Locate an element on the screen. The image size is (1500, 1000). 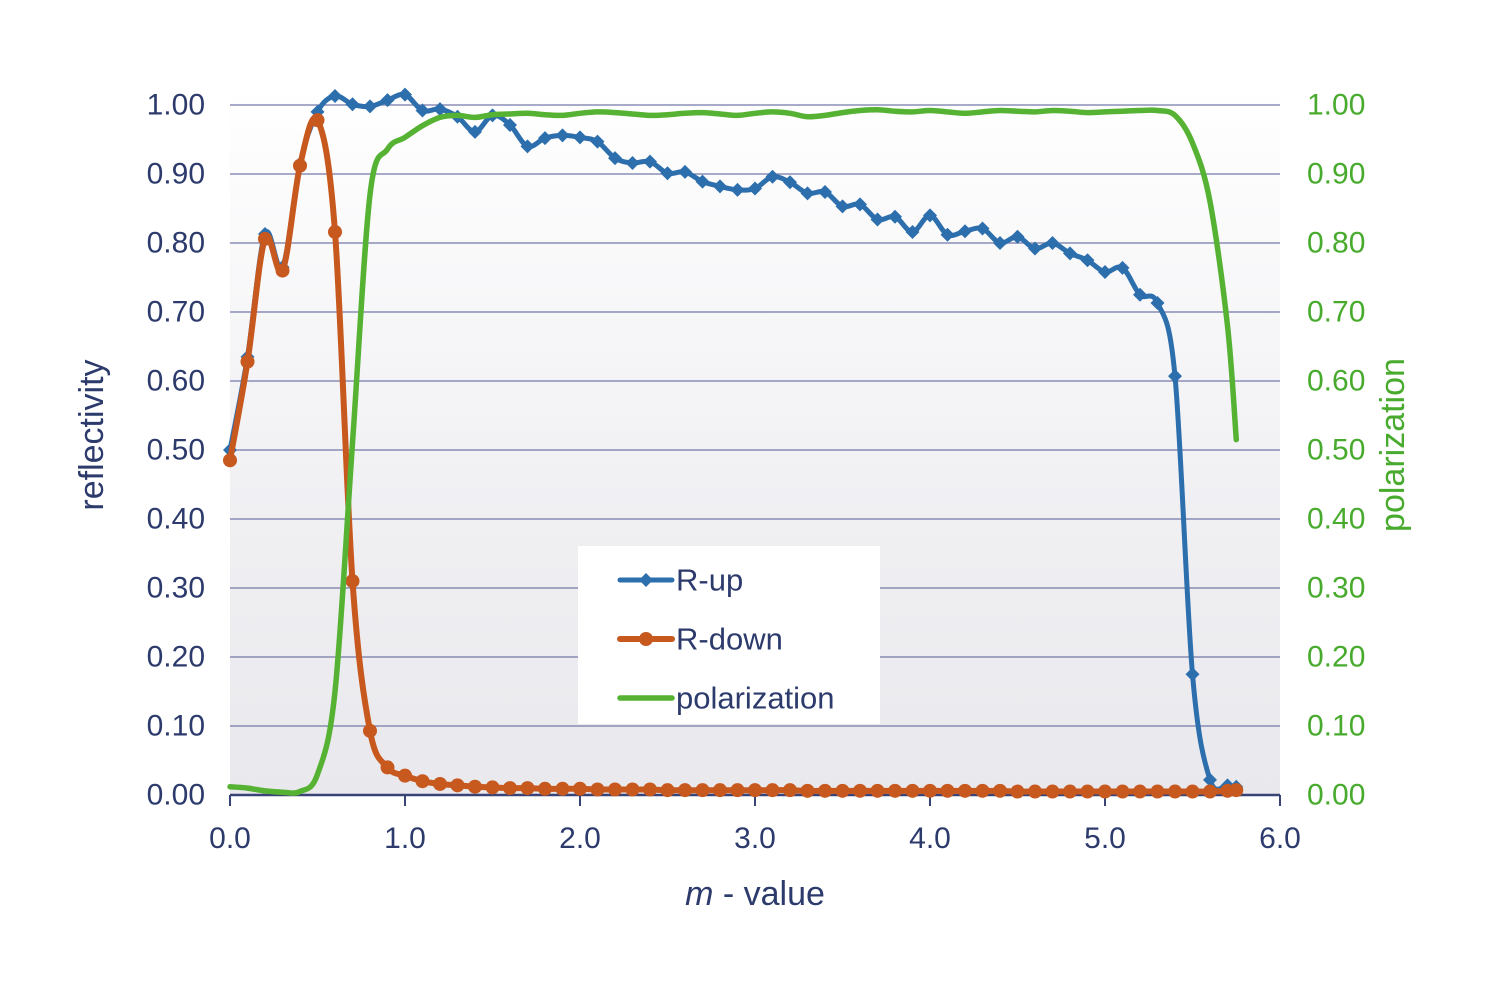
legend-item-polarization: polarization is located at coordinates (726, 698).